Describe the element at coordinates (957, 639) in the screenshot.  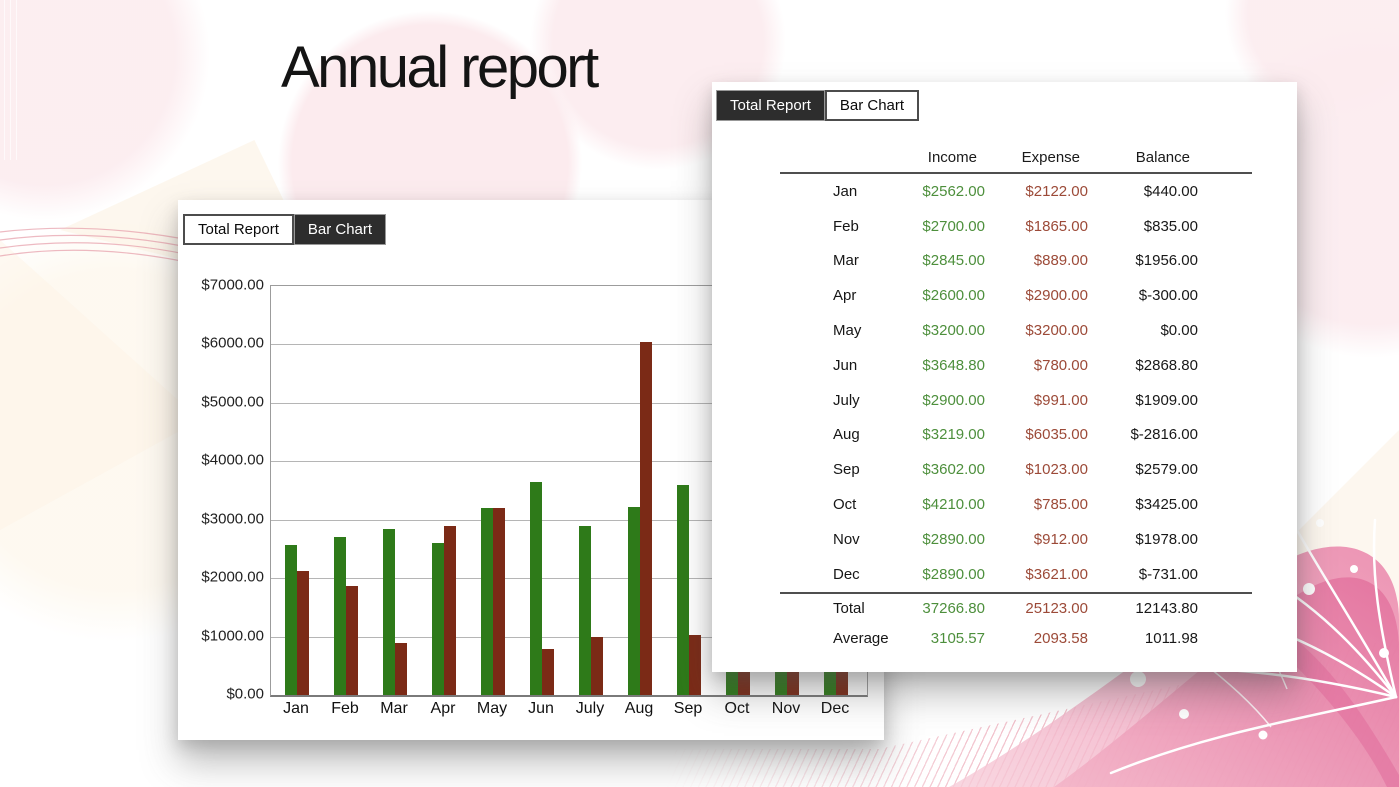
I see `income-cell: 3105.57` at that location.